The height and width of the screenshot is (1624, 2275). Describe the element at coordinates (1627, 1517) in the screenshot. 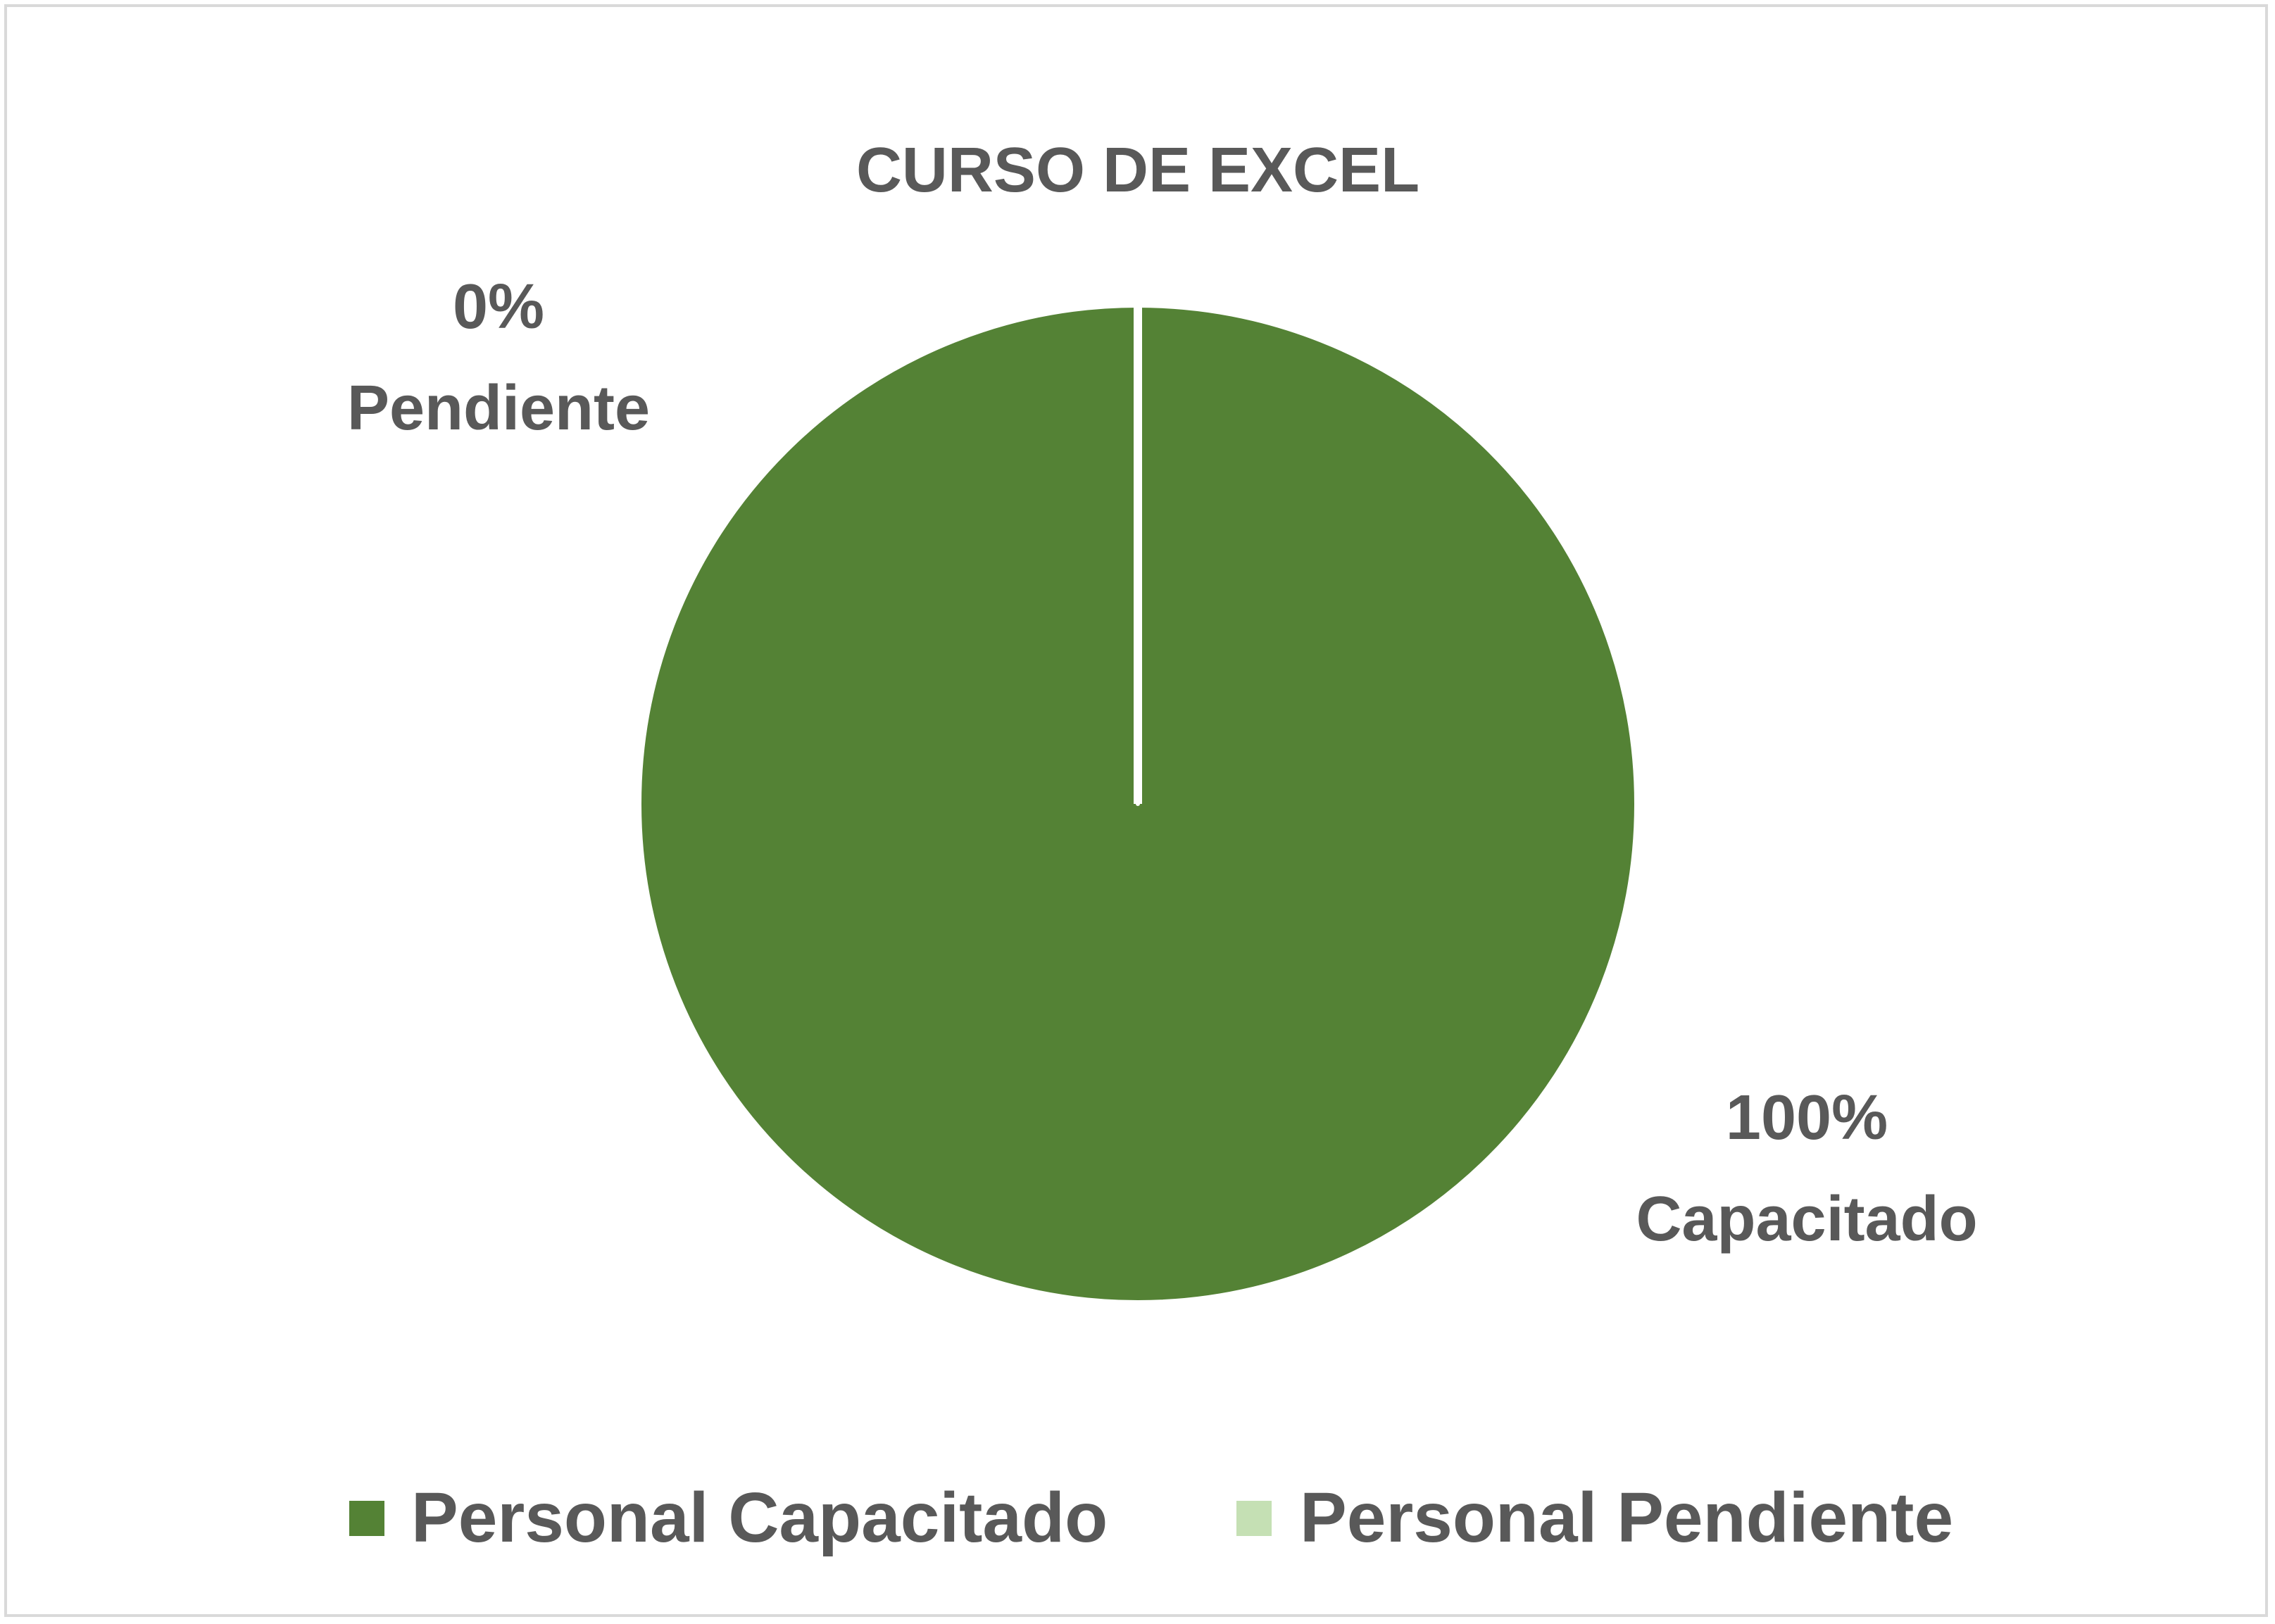

I see `legend-label-pendiente: Personal Pendiente` at that location.